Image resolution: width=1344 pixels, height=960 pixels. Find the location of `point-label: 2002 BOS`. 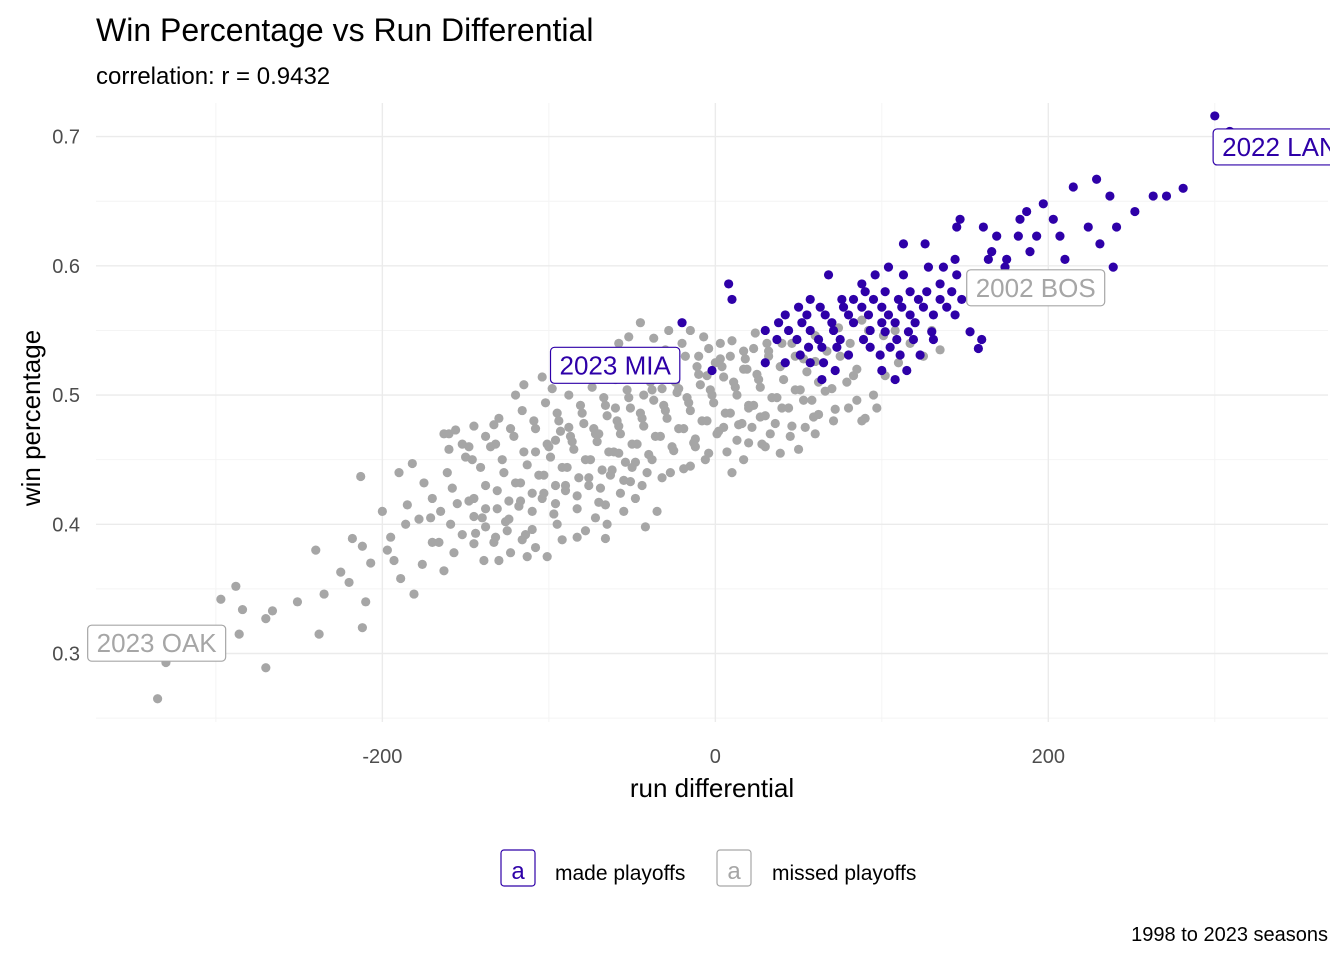

point-label: 2002 BOS is located at coordinates (1036, 288).